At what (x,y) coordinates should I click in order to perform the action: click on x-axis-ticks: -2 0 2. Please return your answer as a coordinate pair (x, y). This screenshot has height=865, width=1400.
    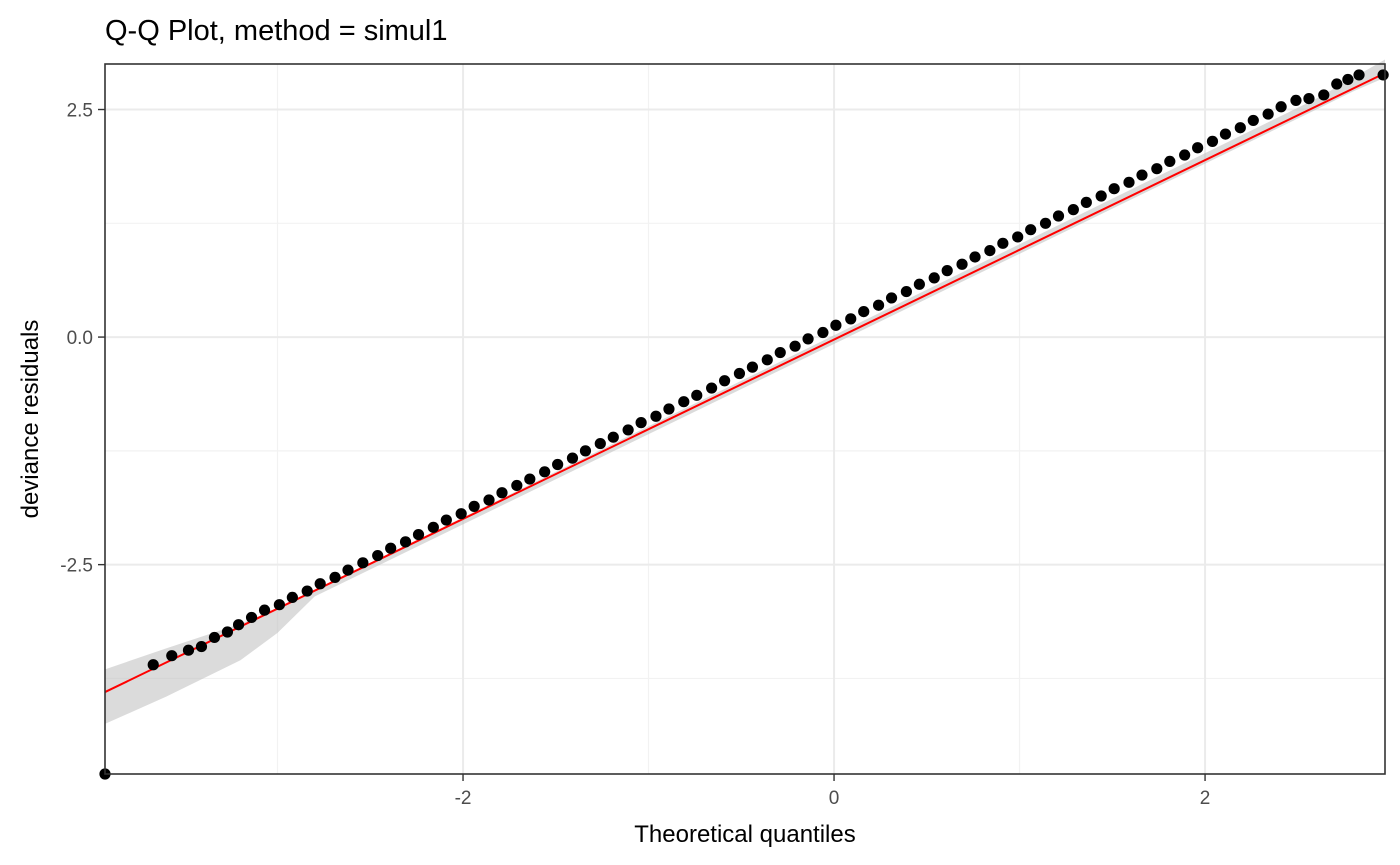
    Looking at the image, I should click on (833, 791).